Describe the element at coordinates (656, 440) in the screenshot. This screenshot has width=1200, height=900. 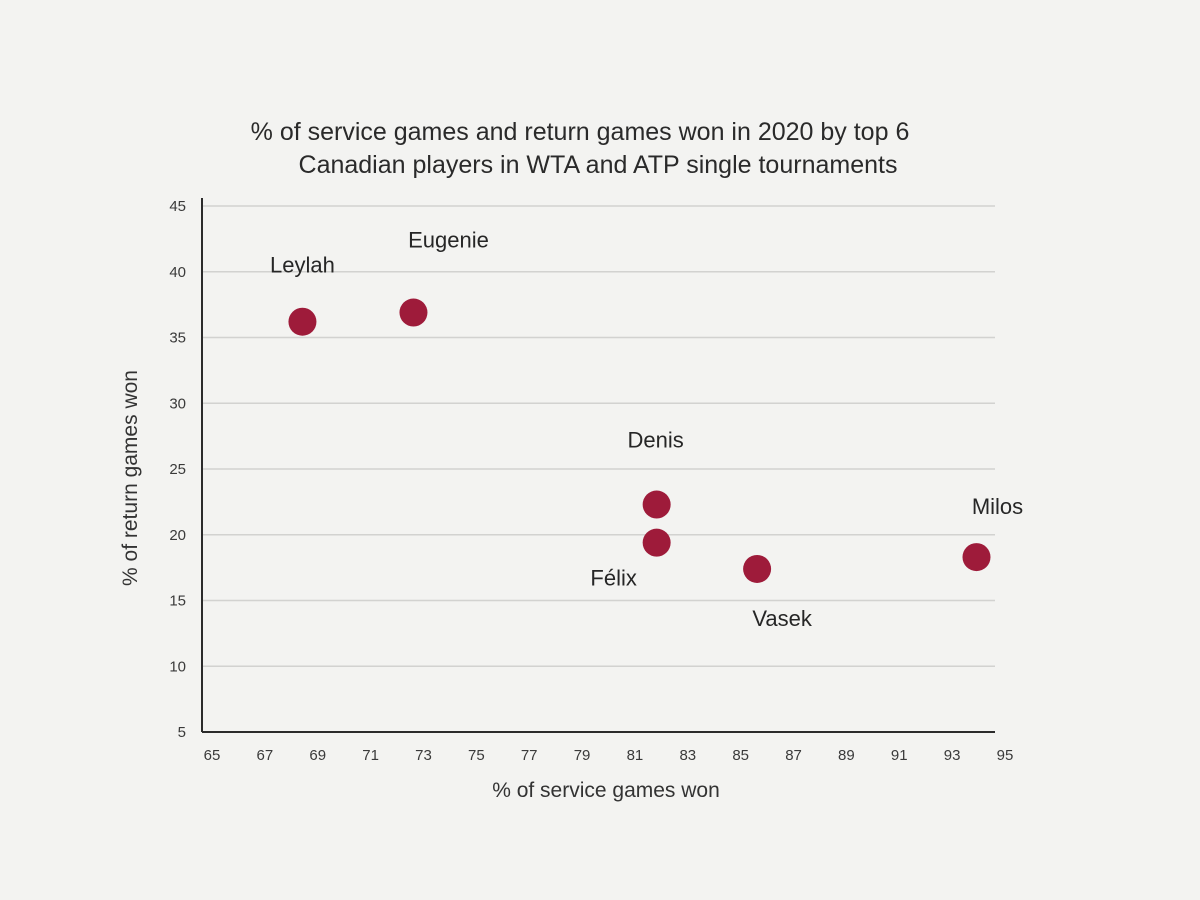
I see `point-label: Denis` at that location.